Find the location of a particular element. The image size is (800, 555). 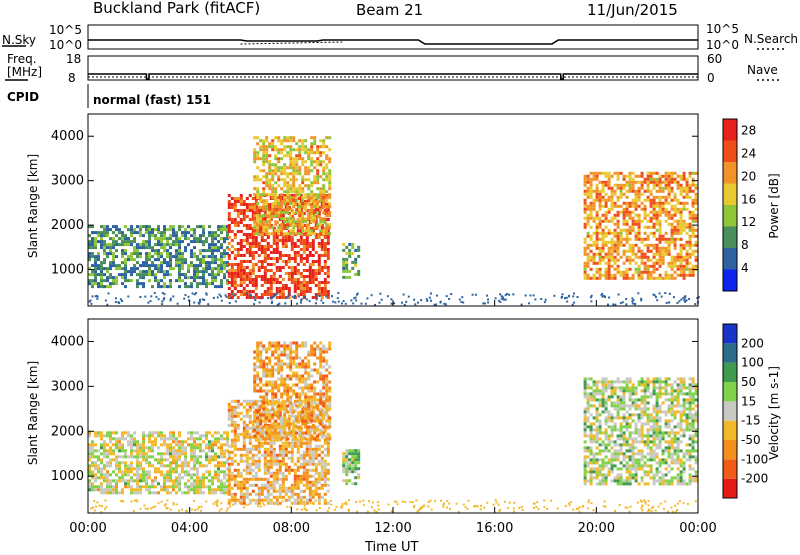

velocity-ytick-label-1: 2000 is located at coordinates (67, 431).